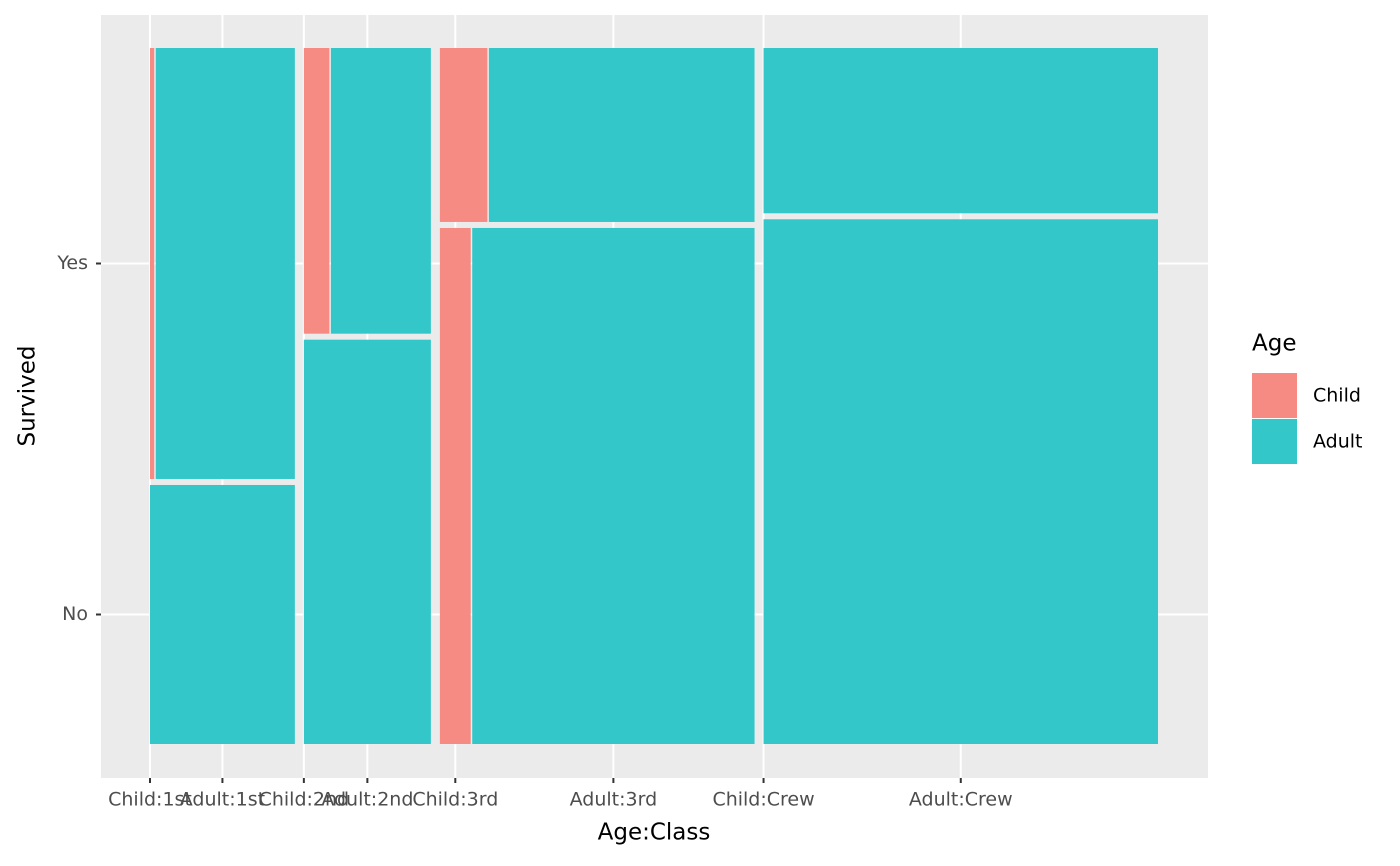  Describe the element at coordinates (304, 800) in the screenshot. I see `x-tick-label: Child:2nd` at that location.